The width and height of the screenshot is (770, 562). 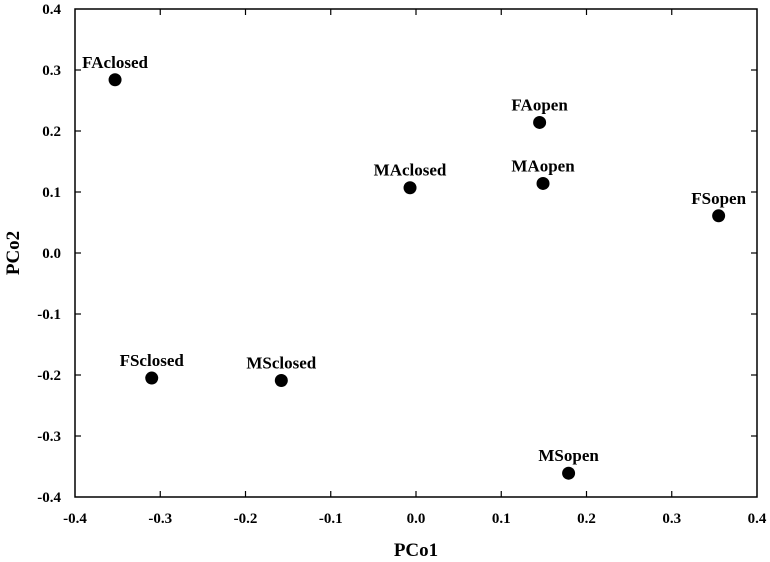 What do you see at coordinates (416, 550) in the screenshot?
I see `x-axis-title: PCo1` at bounding box center [416, 550].